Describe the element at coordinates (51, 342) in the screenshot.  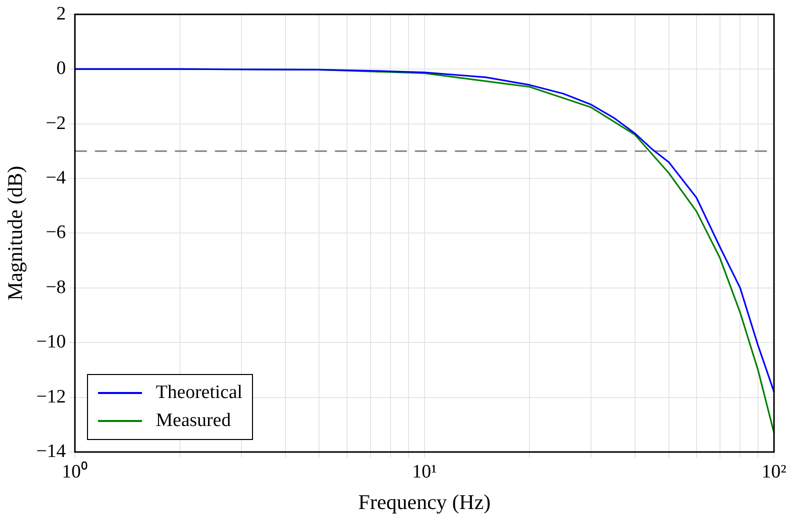
I see `y-tick-label: −10` at that location.